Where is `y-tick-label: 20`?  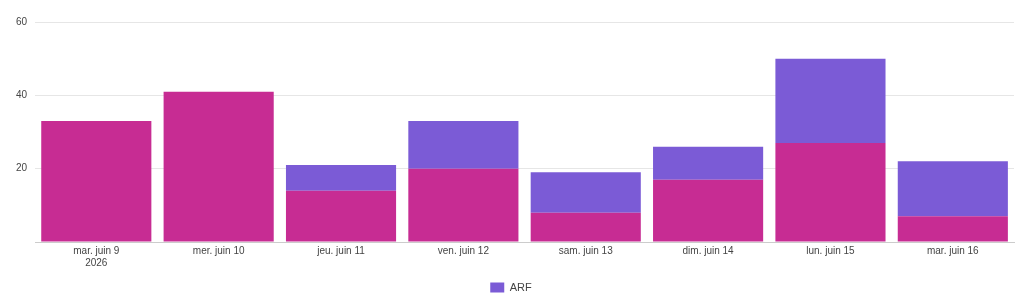 y-tick-label: 20 is located at coordinates (22, 168).